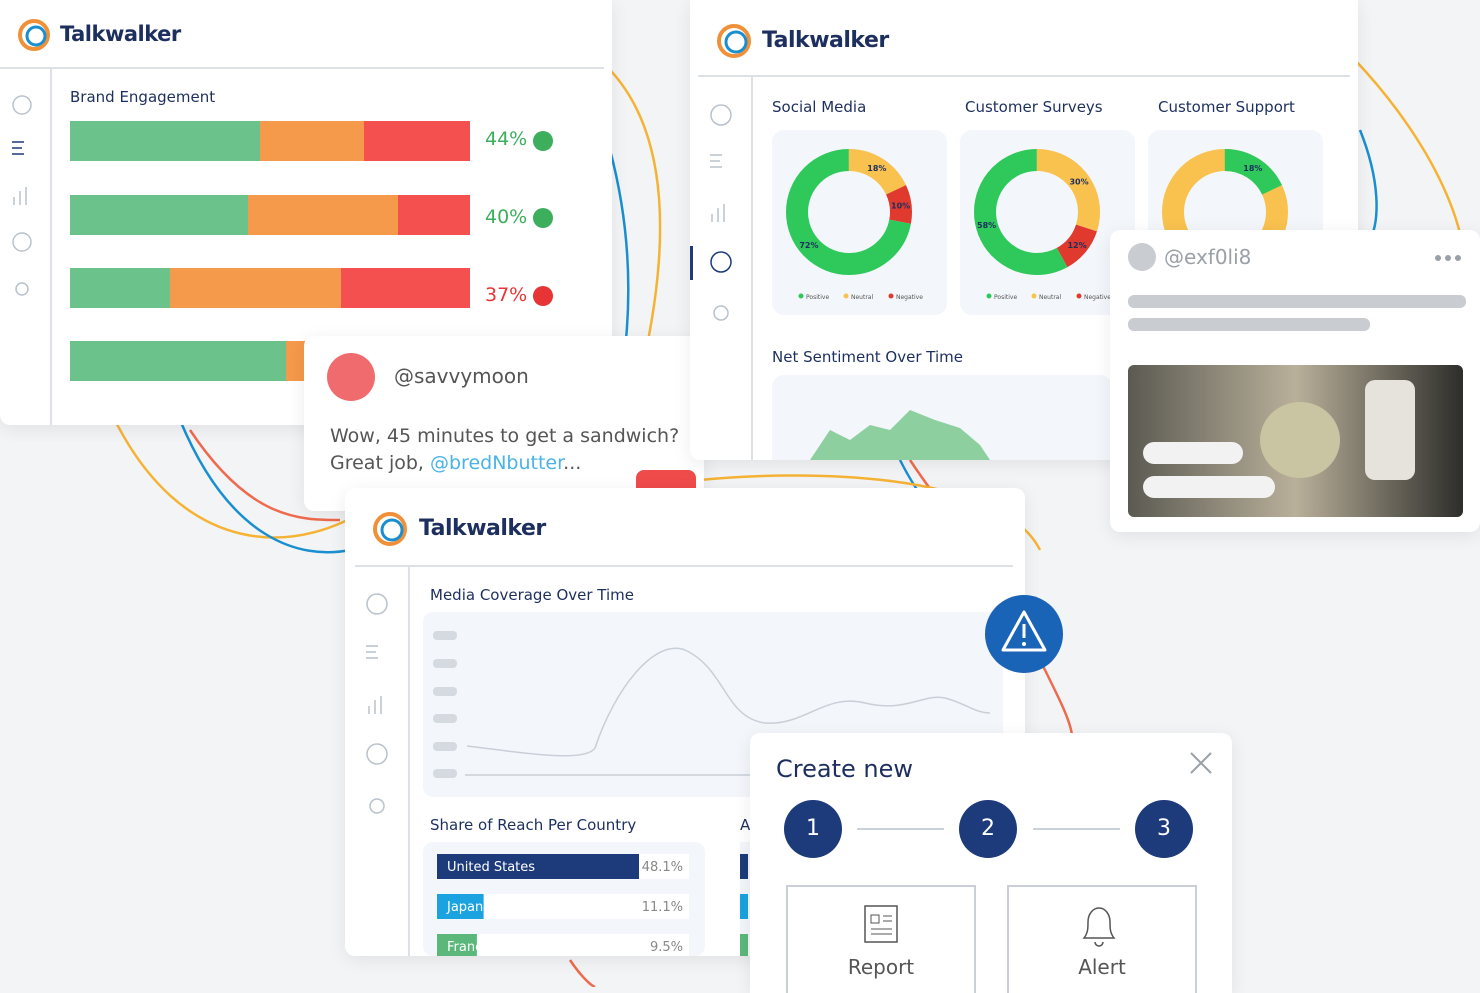 The width and height of the screenshot is (1480, 993). Describe the element at coordinates (900, 205) in the screenshot. I see `donut-label: 10%` at that location.